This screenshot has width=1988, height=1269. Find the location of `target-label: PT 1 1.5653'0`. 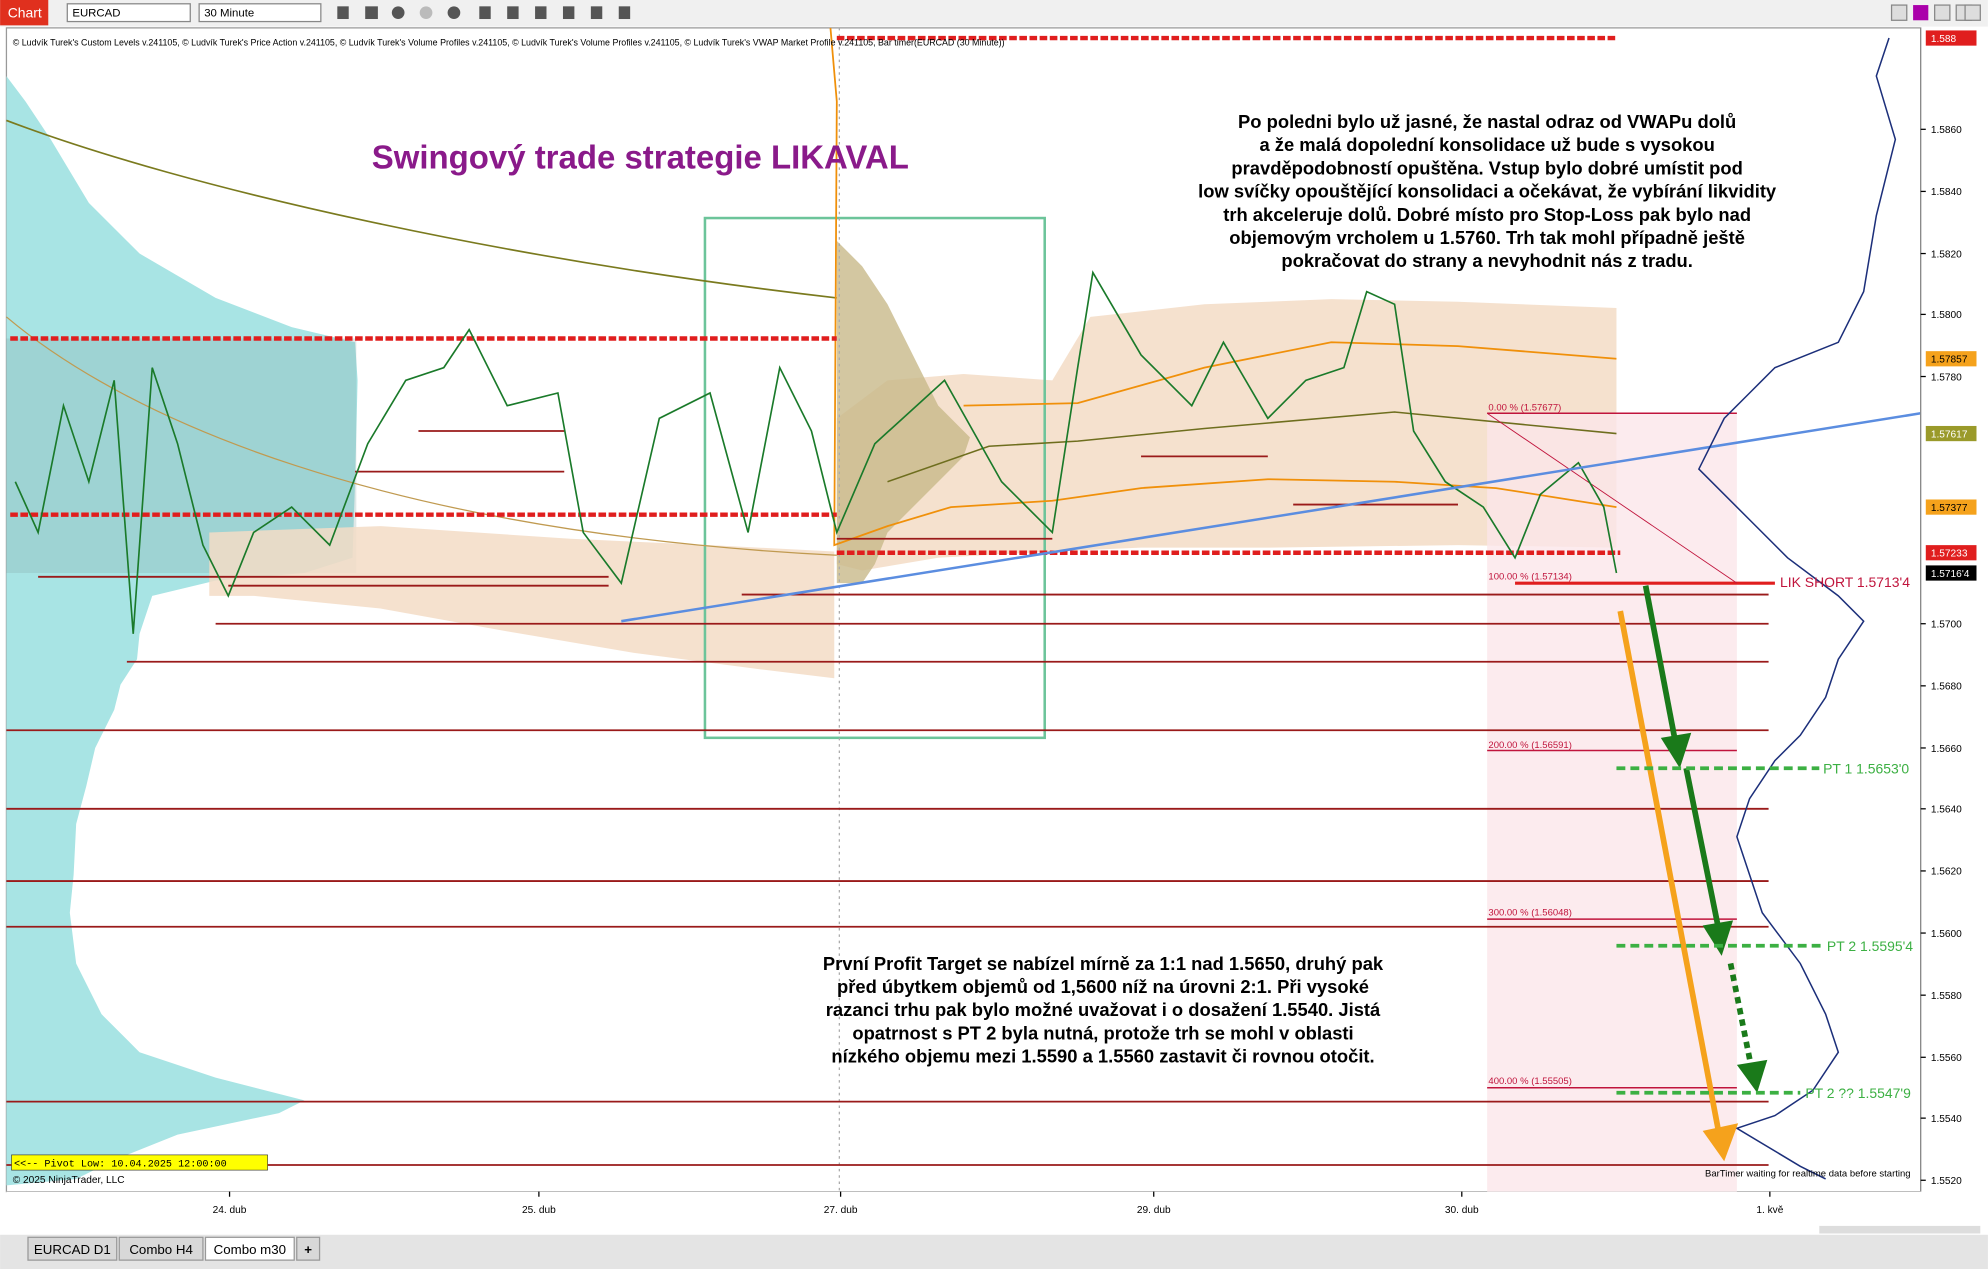

target-label: PT 1 1.5653'0 is located at coordinates (1866, 768).